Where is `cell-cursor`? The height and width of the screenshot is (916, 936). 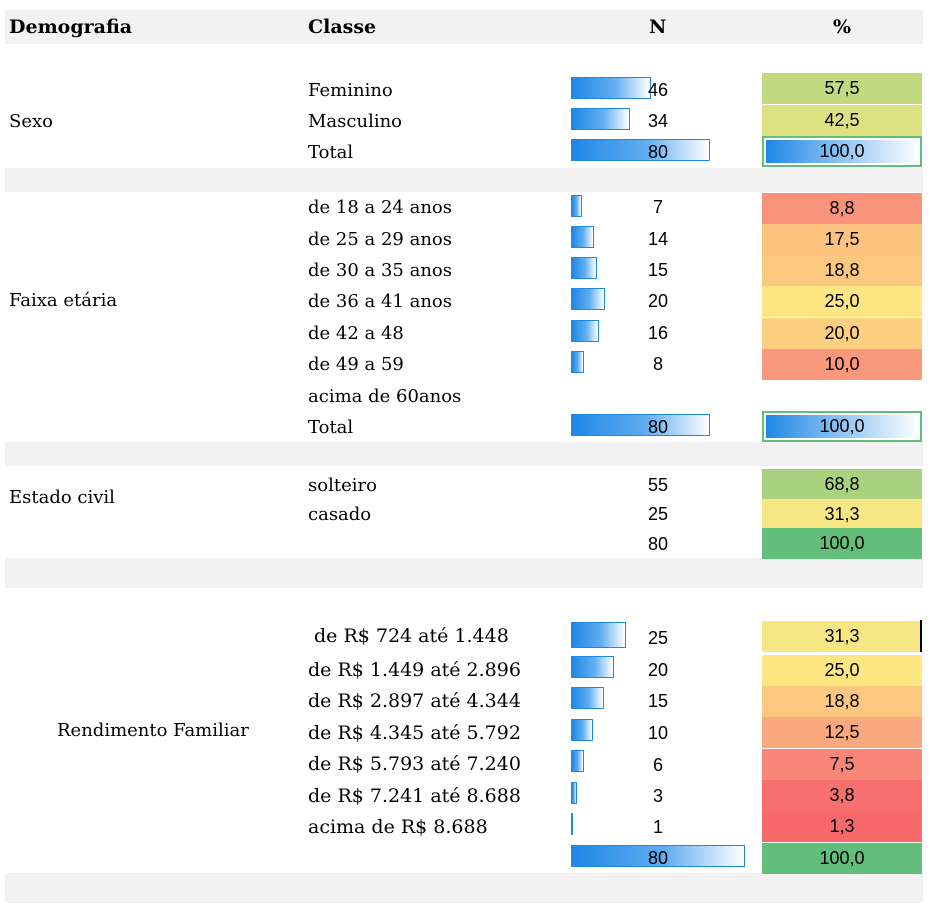
cell-cursor is located at coordinates (921, 636).